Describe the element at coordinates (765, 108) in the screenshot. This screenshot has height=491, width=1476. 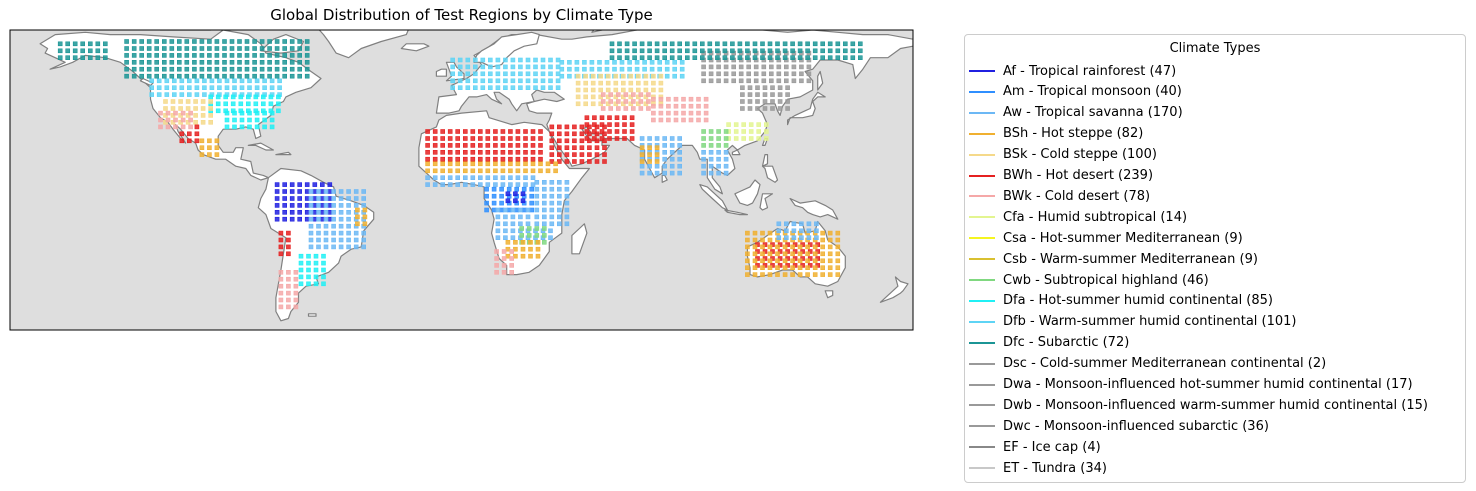
I see `region-marker-dwa` at that location.